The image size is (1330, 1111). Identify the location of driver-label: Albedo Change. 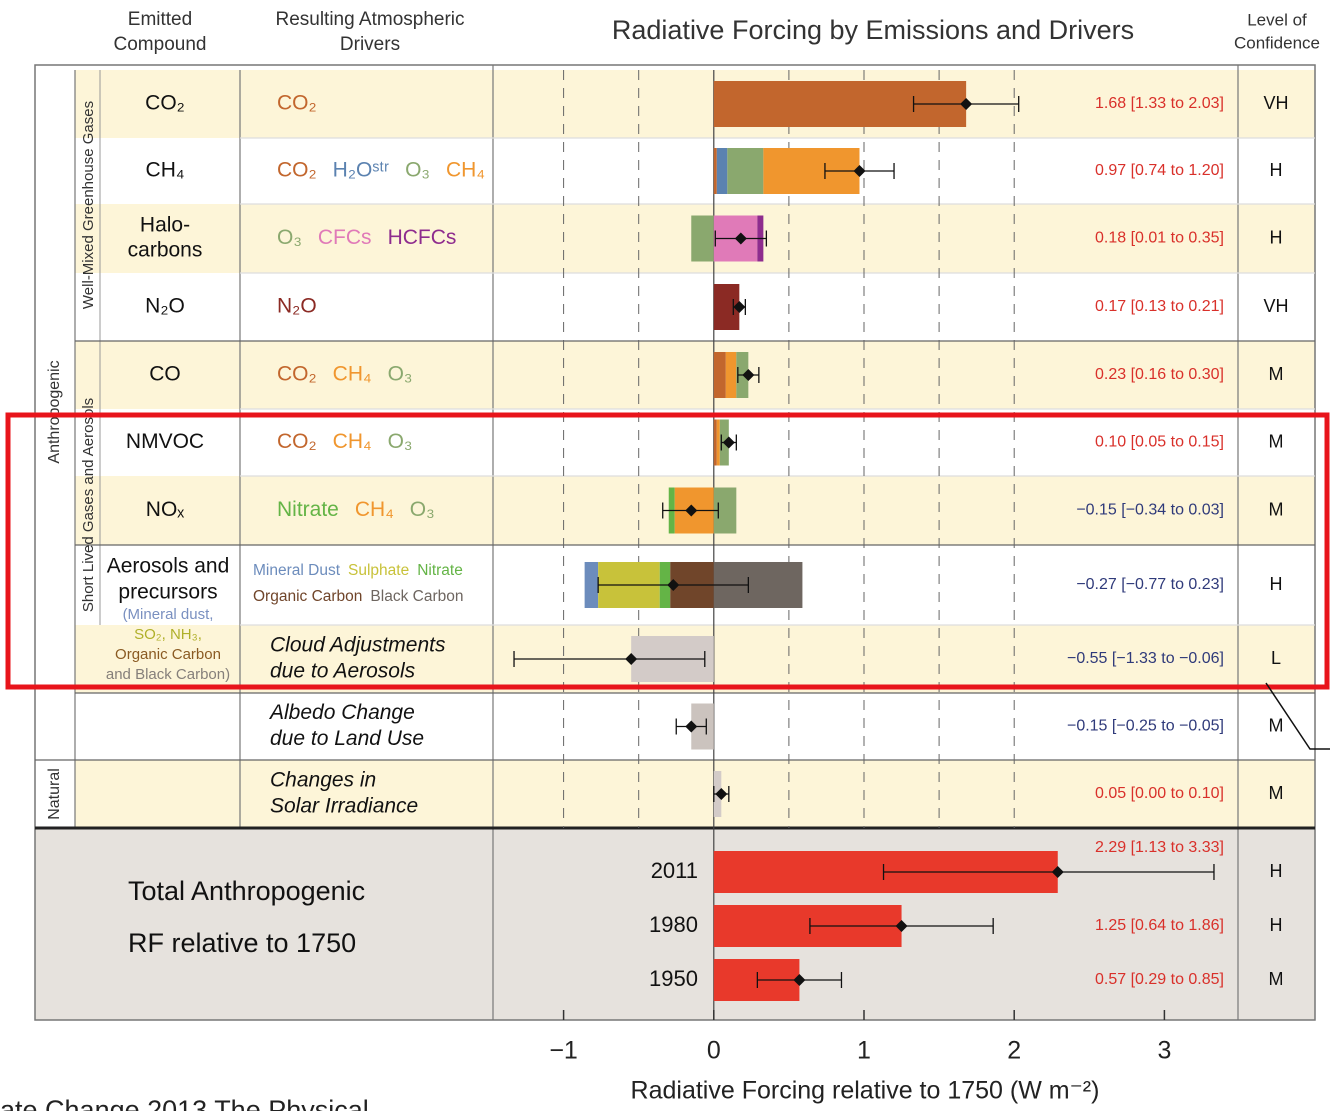
(341, 712).